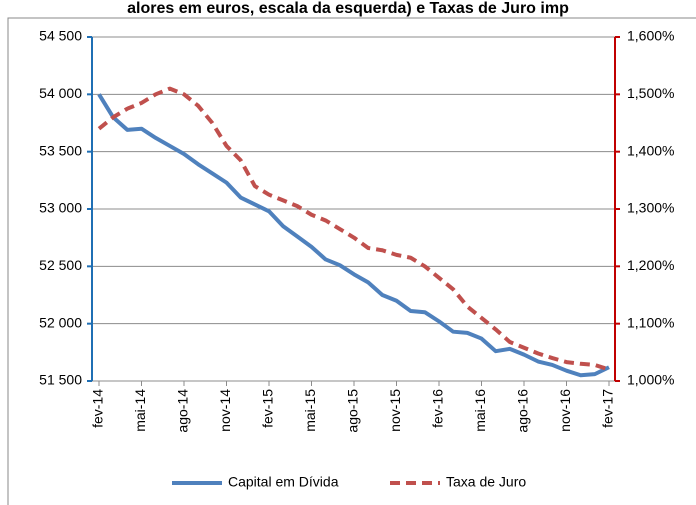  What do you see at coordinates (60, 380) in the screenshot?
I see `y-tick-label: 51 500` at bounding box center [60, 380].